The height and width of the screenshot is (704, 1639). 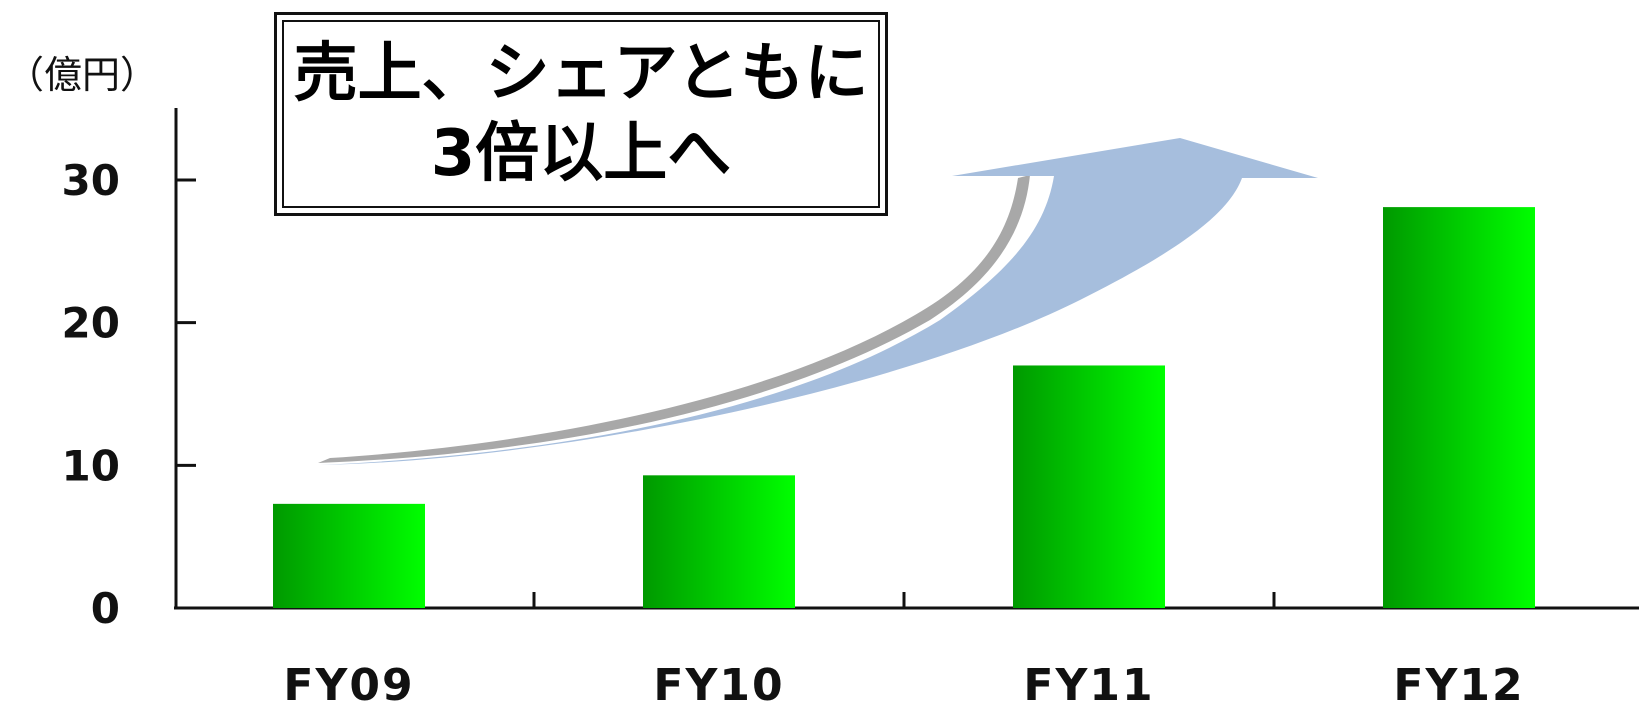 What do you see at coordinates (718, 682) in the screenshot?
I see `x-category-label: FY10` at bounding box center [718, 682].